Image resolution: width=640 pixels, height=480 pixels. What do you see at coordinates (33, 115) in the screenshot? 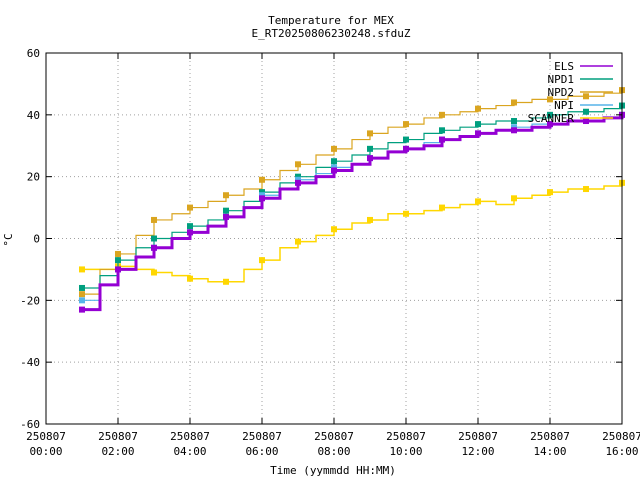
I see `y-tick-label: 40` at bounding box center [33, 115].